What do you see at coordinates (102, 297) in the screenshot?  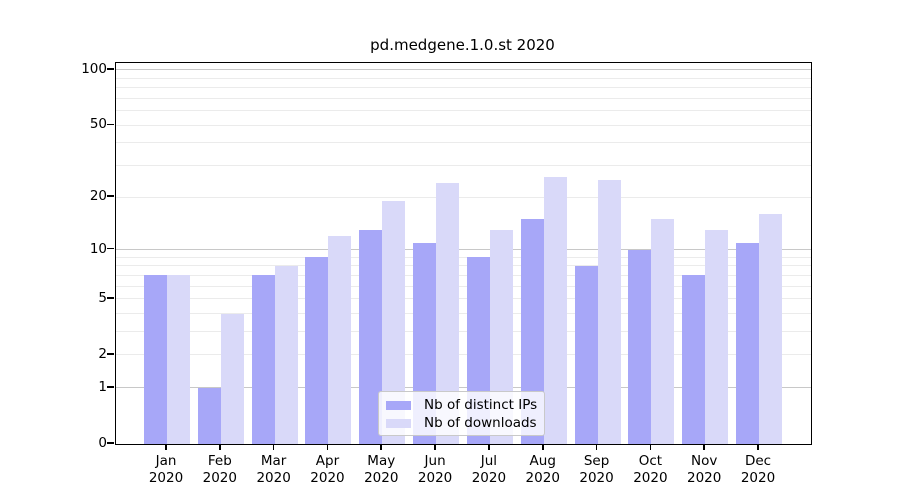 I see `y-tick-label-5: 5` at bounding box center [102, 297].